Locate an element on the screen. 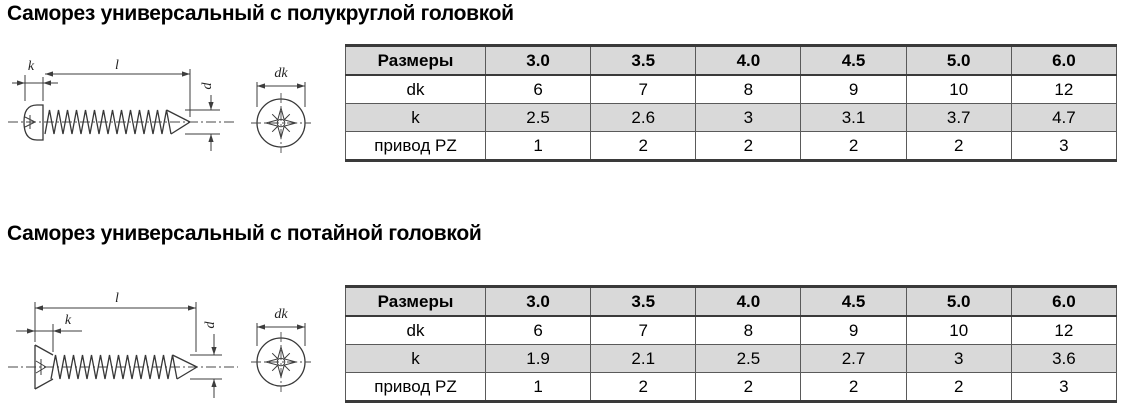  table-cell: 3.6 is located at coordinates (1064, 358).